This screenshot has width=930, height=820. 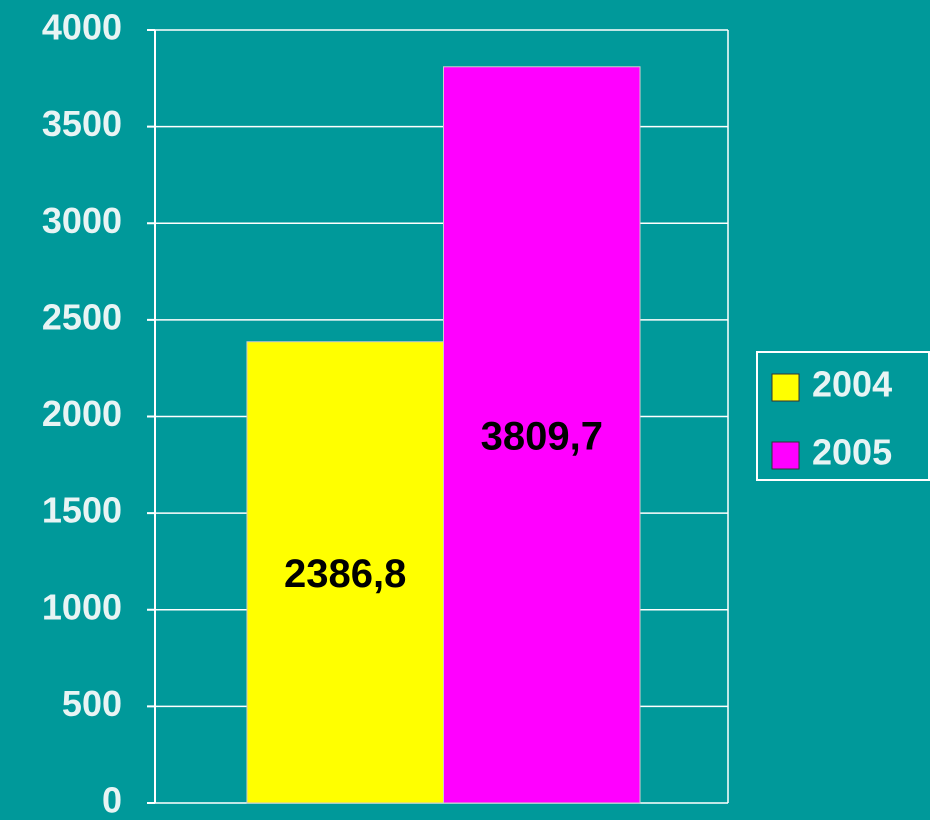 I want to click on data-label: 3809,7, so click(x=542, y=436).